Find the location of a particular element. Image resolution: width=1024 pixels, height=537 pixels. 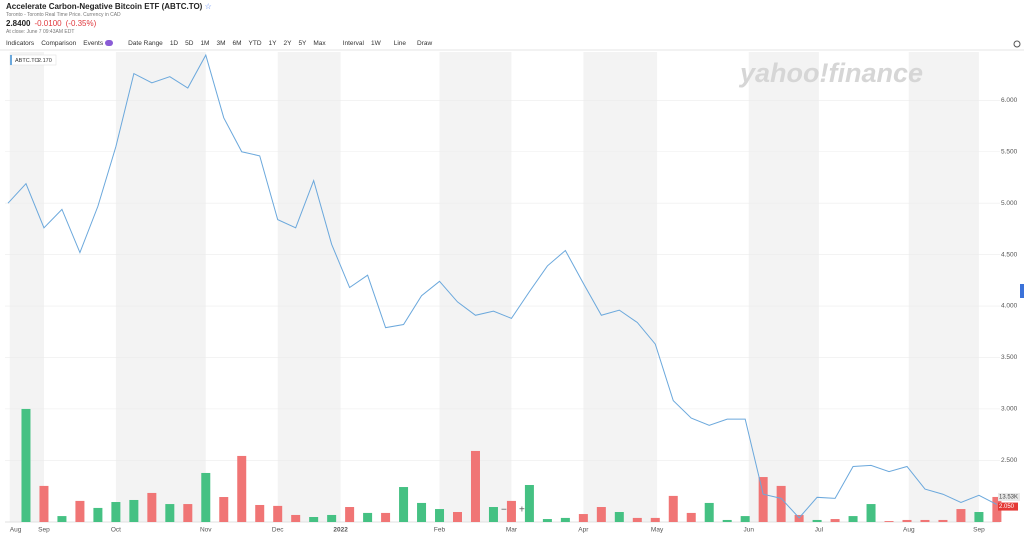

x-tick-label: Jul is located at coordinates (819, 530).